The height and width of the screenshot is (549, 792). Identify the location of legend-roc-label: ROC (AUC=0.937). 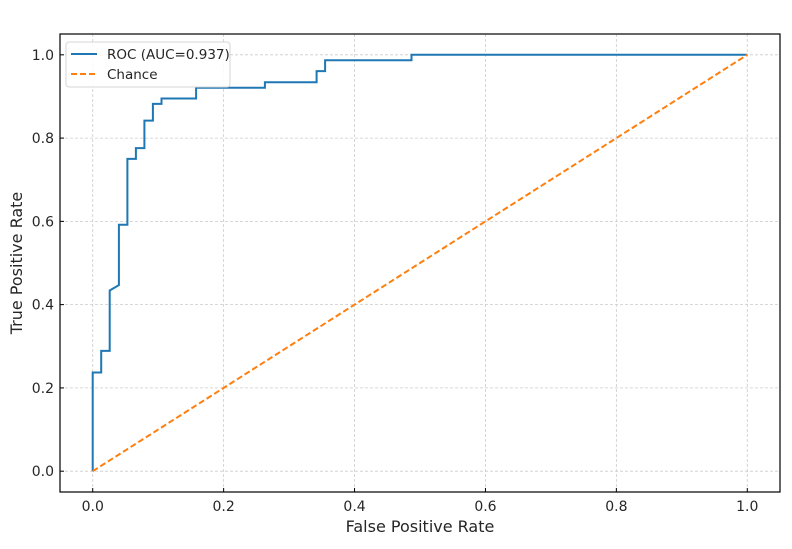
(168, 55).